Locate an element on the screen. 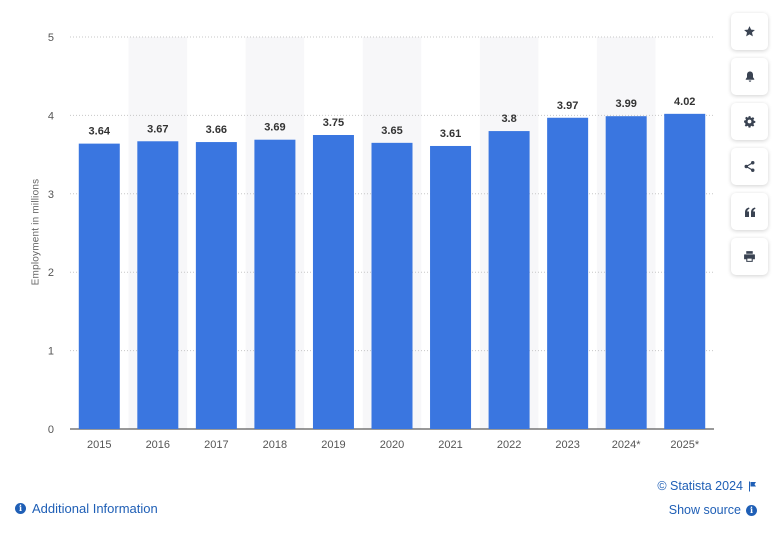 This screenshot has height=538, width=778. data-label: 3.67 is located at coordinates (157, 129).